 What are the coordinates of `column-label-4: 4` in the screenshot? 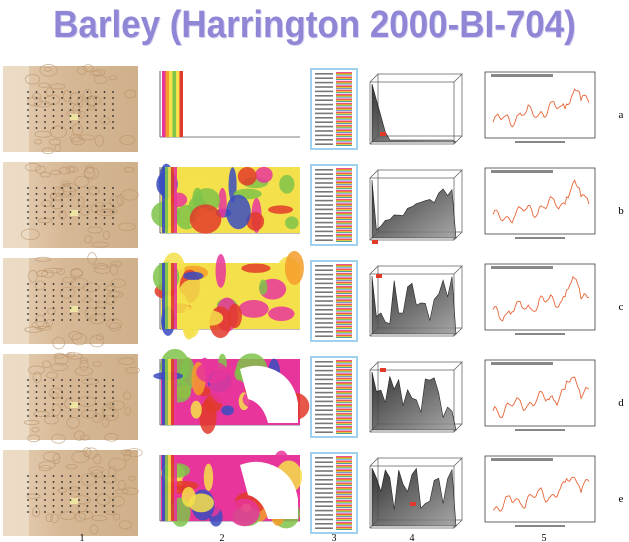 It's located at (412, 537).